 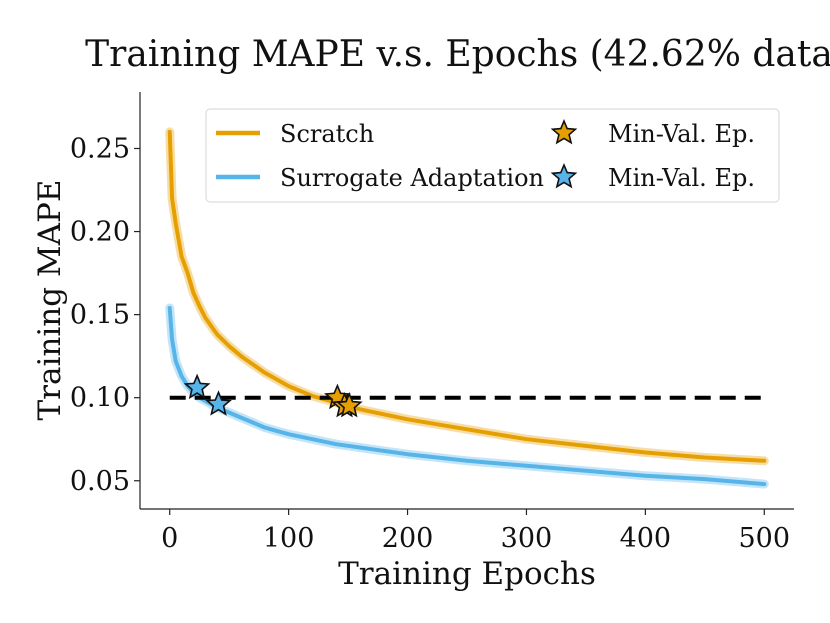 I want to click on legend-label-surrogate: Surrogate Adaptation, so click(x=412, y=178).